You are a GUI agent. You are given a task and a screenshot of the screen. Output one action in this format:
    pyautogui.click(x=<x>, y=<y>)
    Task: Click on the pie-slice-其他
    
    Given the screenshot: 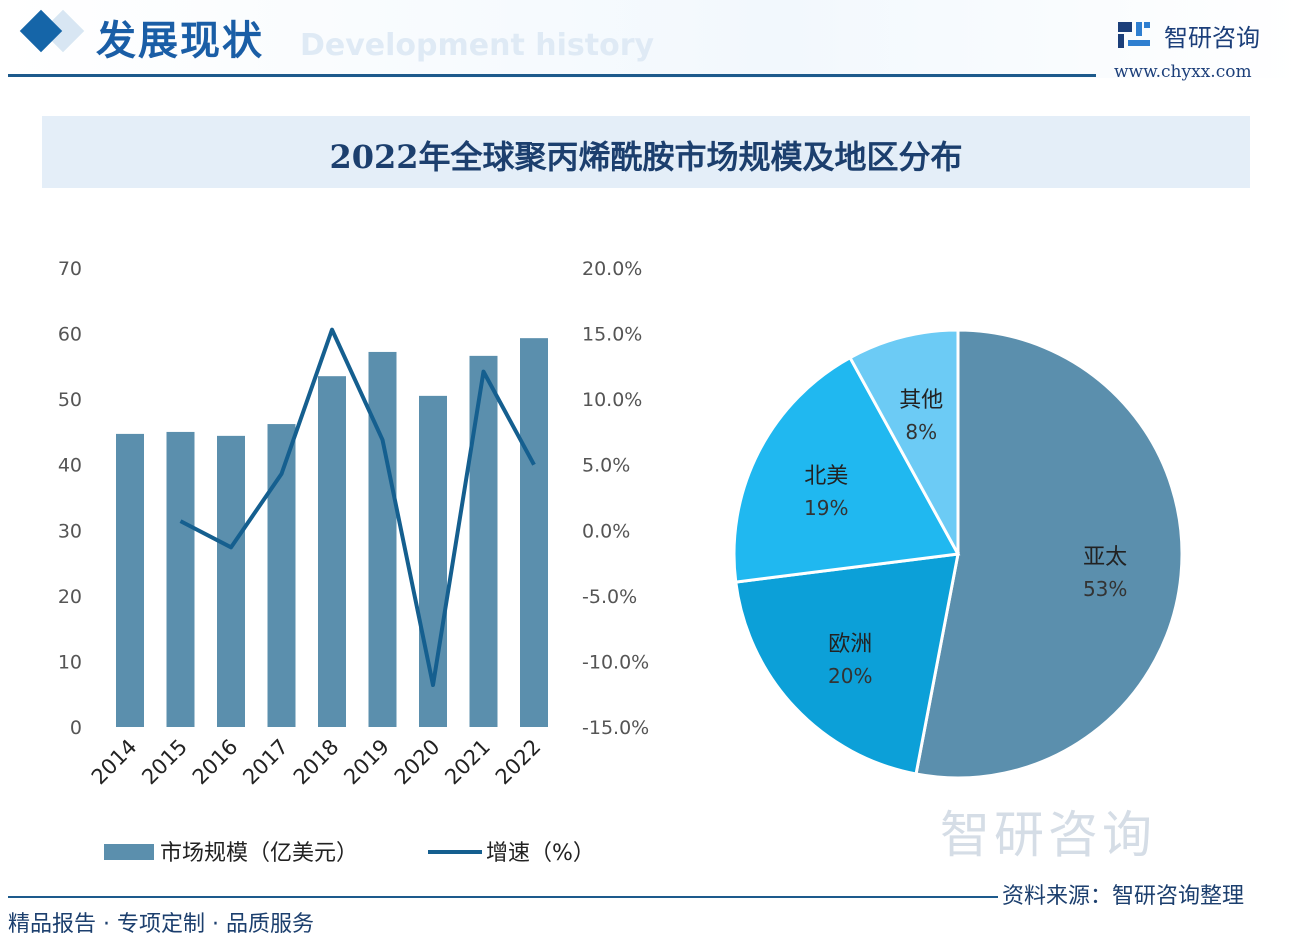 What is the action you would take?
    pyautogui.click(x=904, y=441)
    